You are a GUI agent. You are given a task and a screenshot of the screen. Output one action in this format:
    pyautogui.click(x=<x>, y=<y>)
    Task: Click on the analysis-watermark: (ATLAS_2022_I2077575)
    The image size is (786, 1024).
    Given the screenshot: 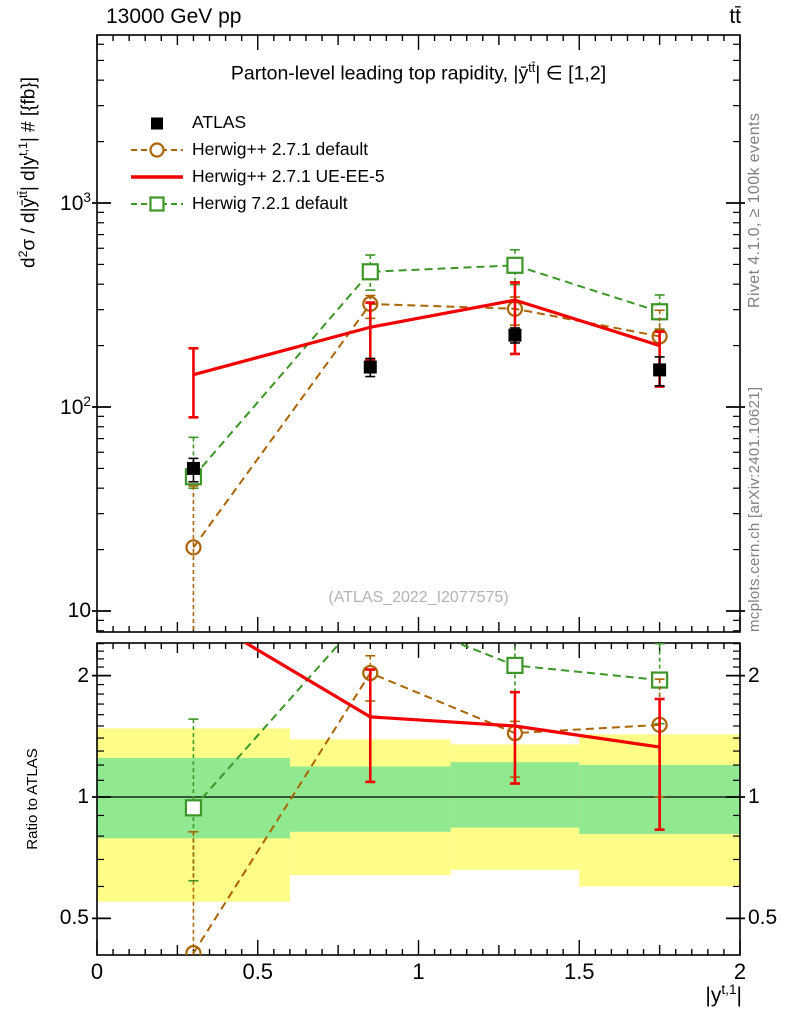 What is the action you would take?
    pyautogui.click(x=418, y=597)
    